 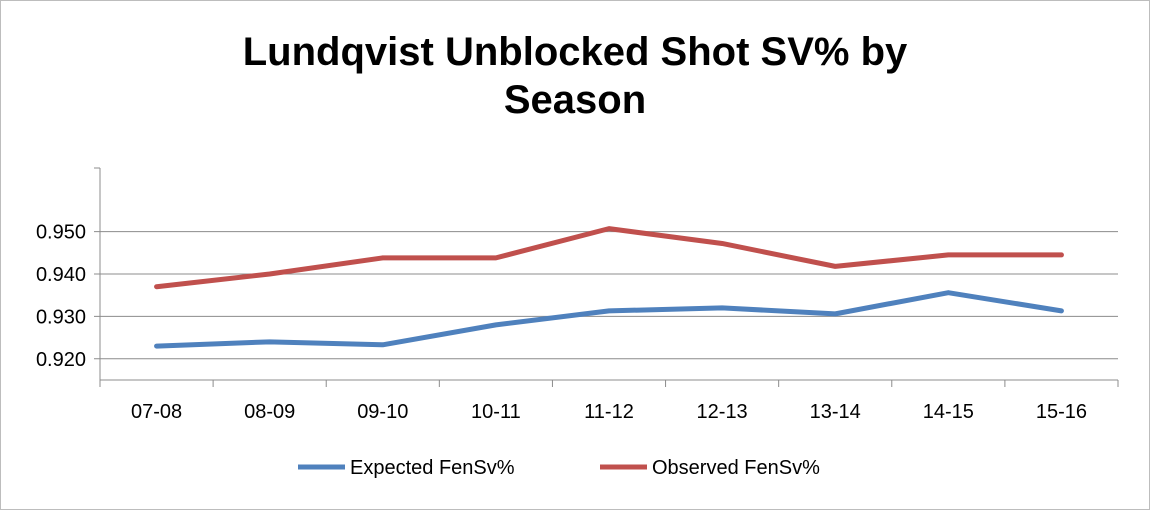 I want to click on x-tick-label: 11-12, so click(x=609, y=412).